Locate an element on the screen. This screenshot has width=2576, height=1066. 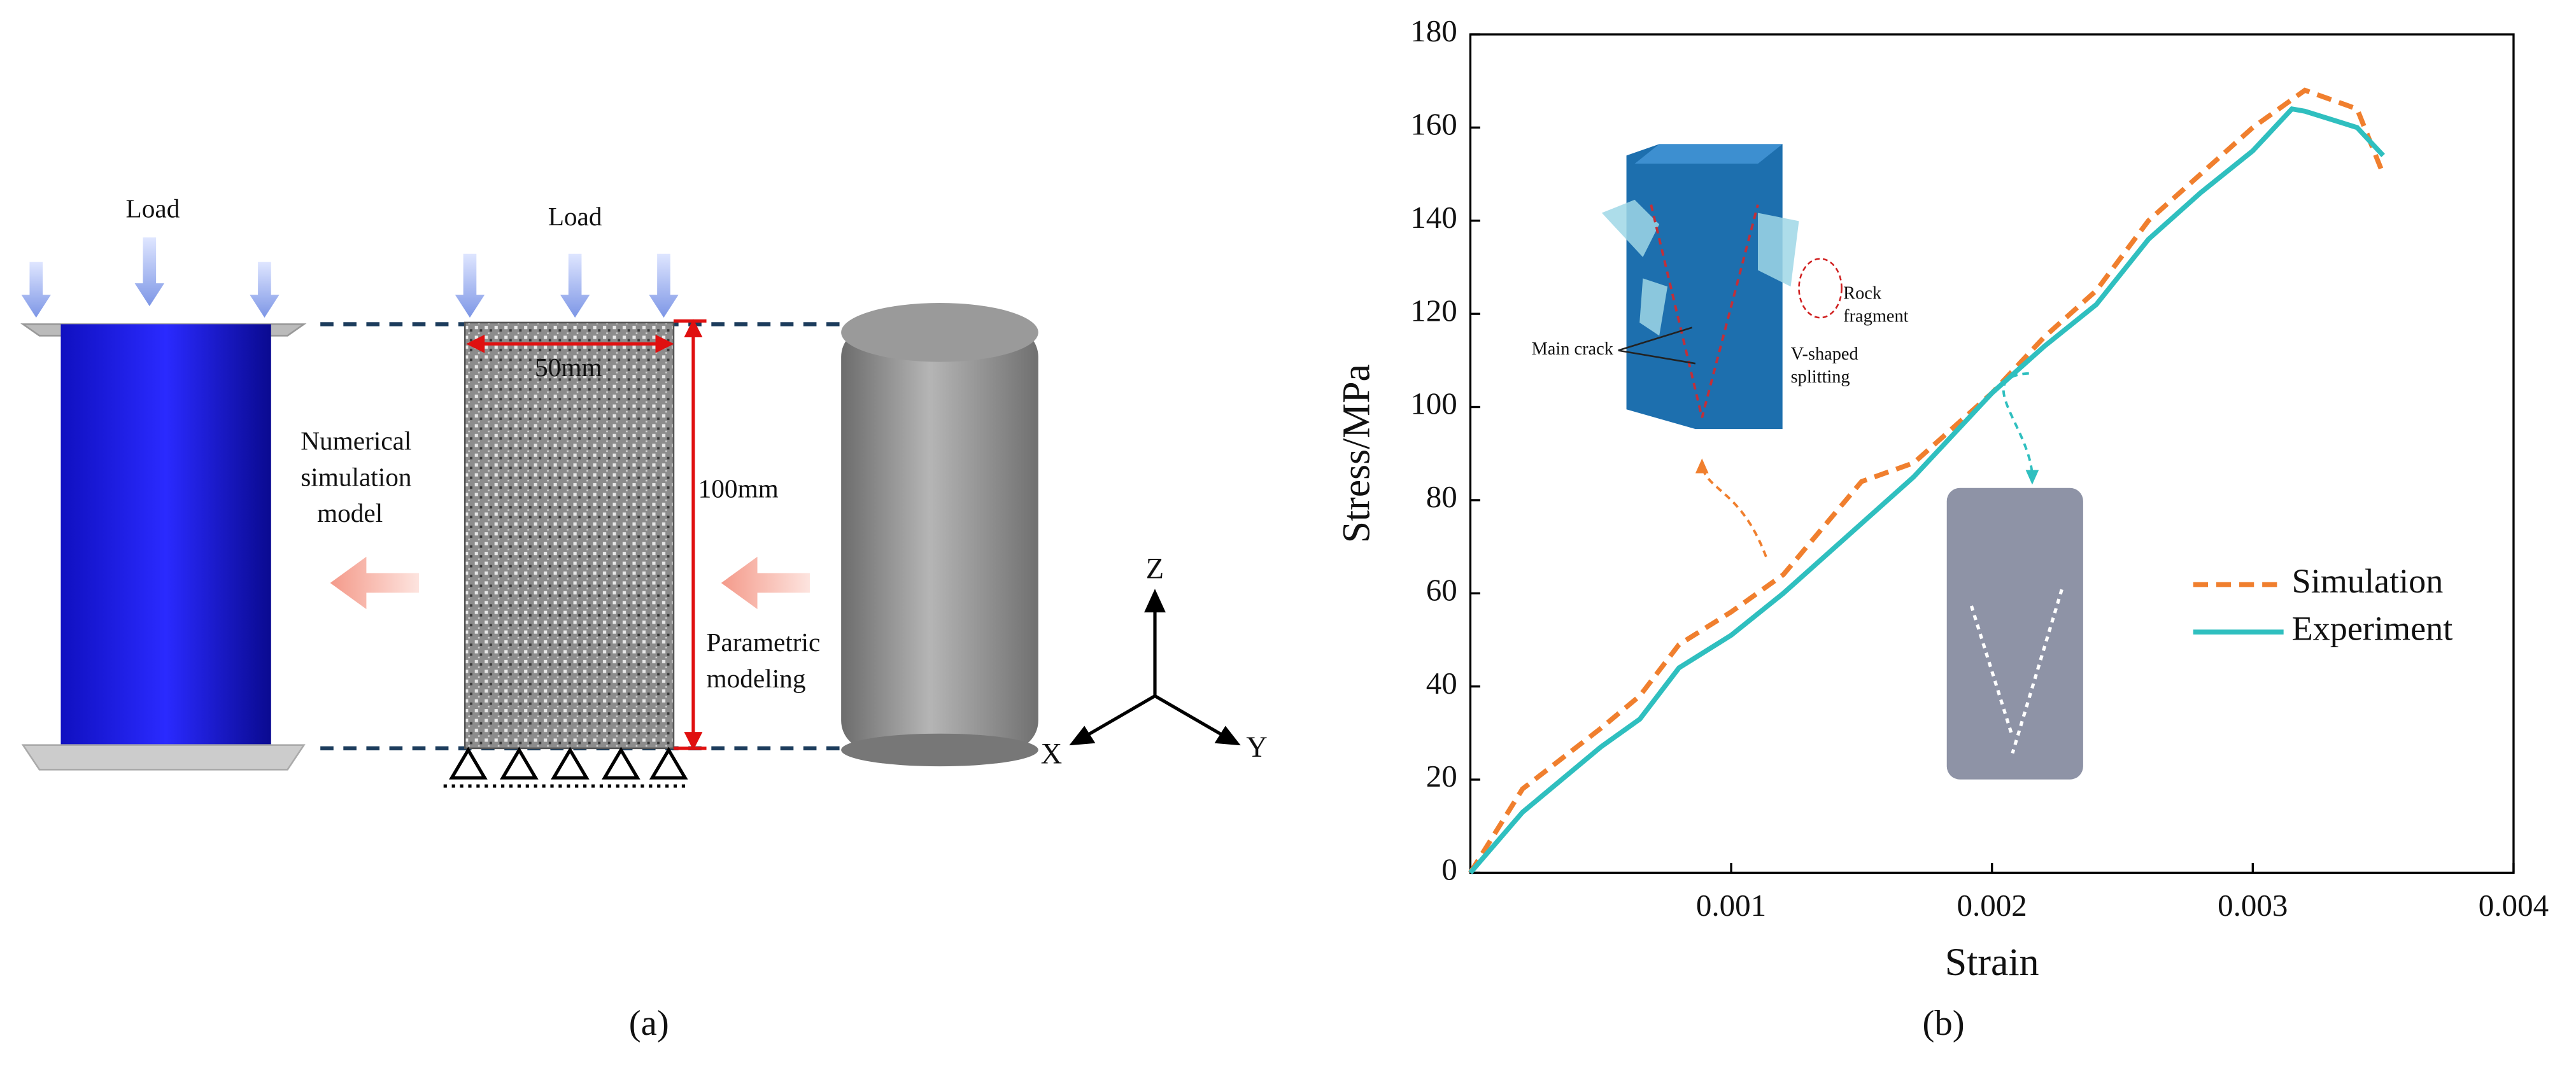
y-tick-label: 0 is located at coordinates (1449, 869).